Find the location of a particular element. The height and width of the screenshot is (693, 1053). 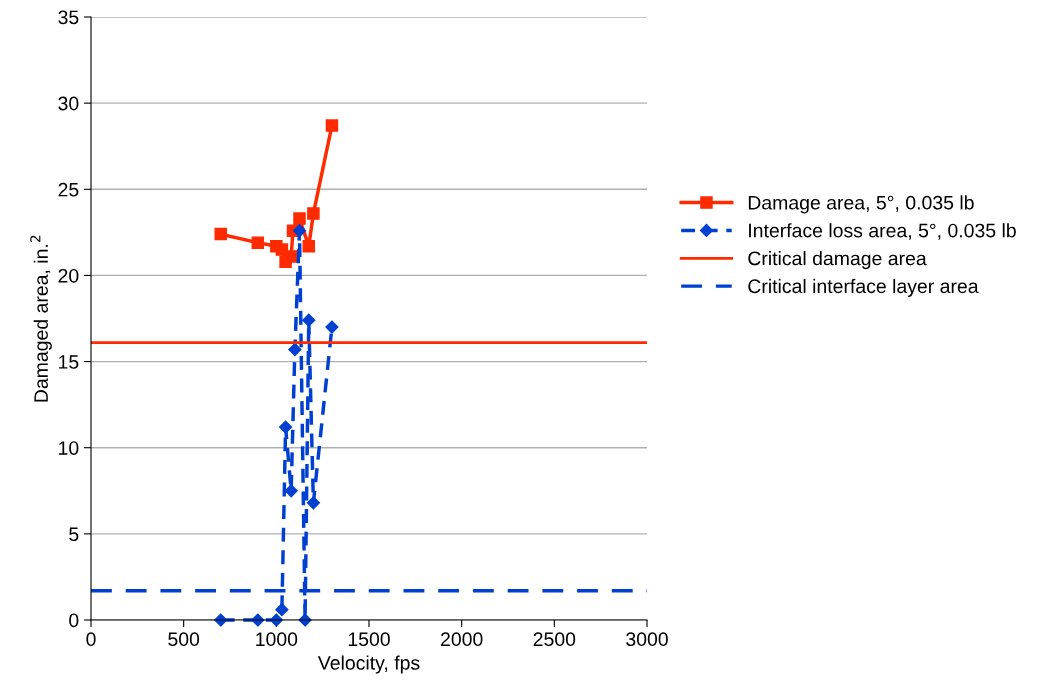

y-tick-label: 10 is located at coordinates (69, 448).